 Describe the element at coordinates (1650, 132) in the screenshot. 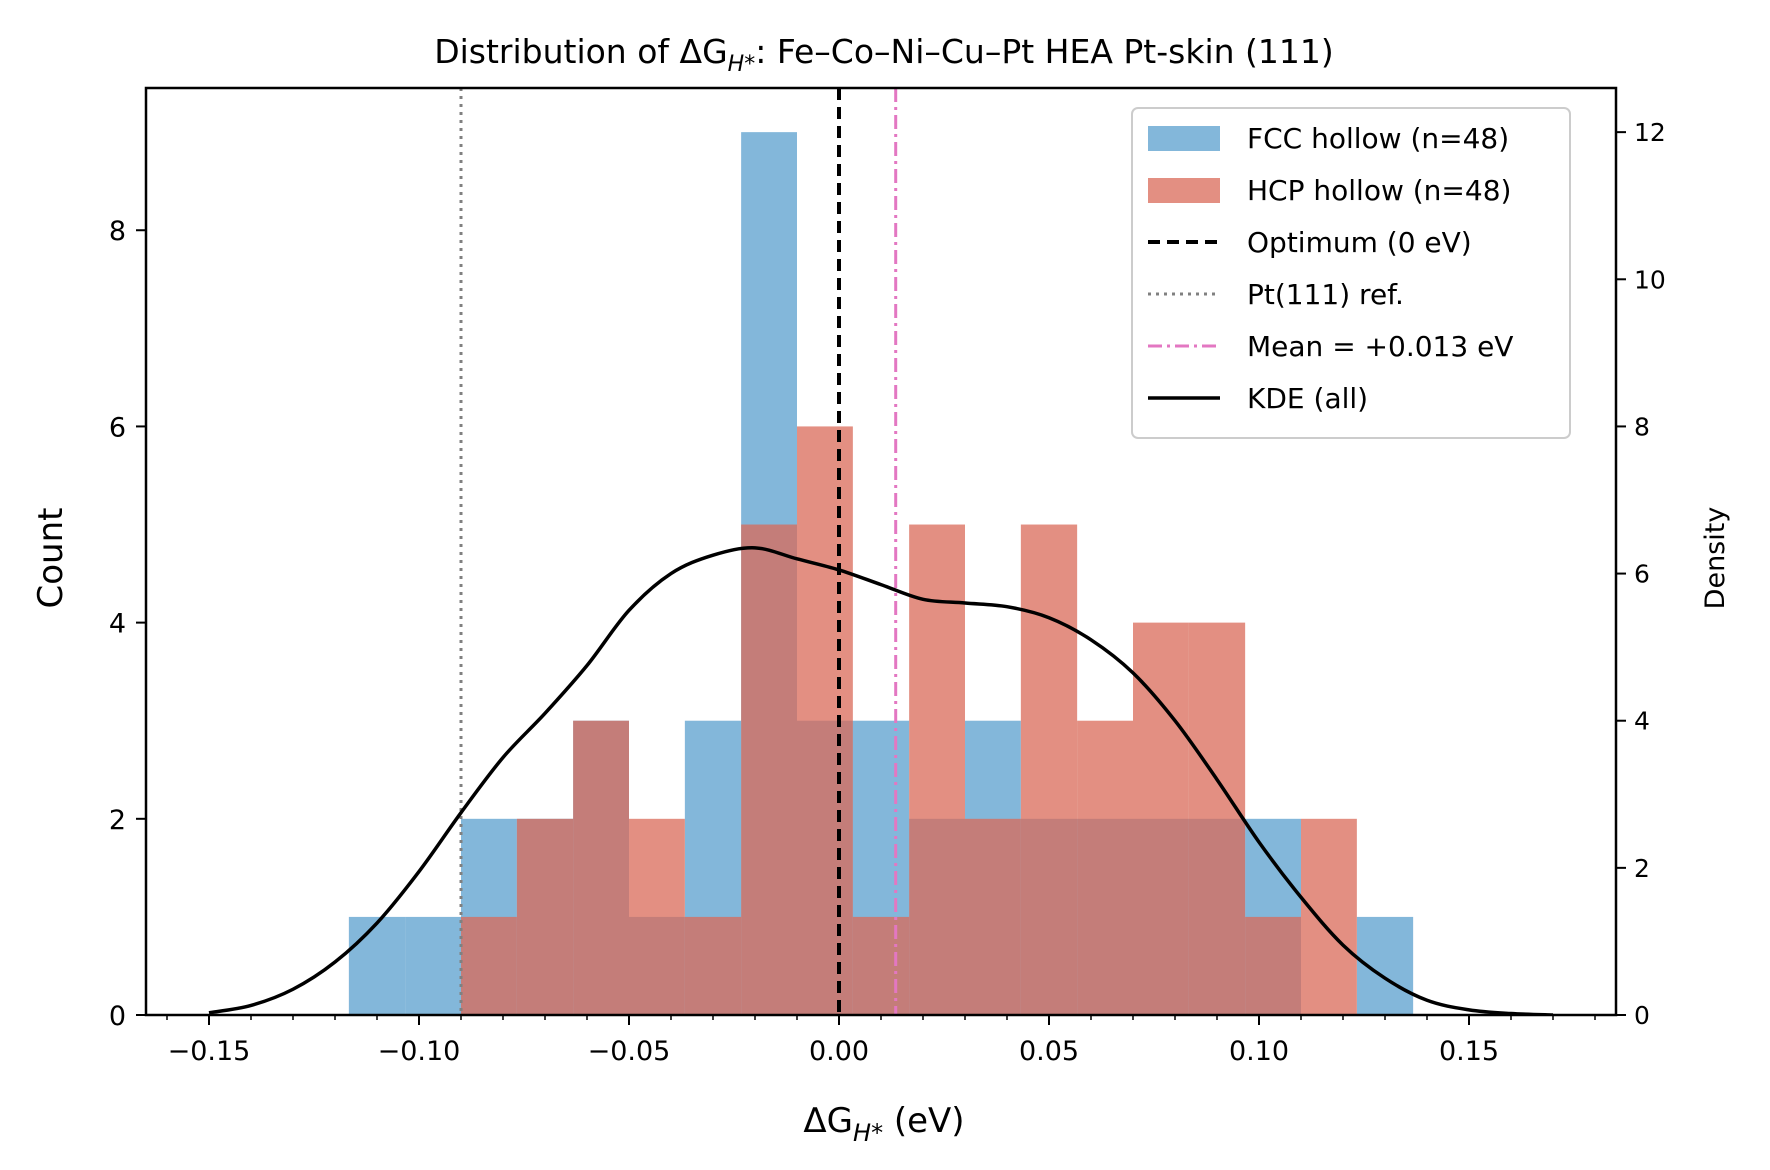

I see `y2-tick-label: 12` at that location.